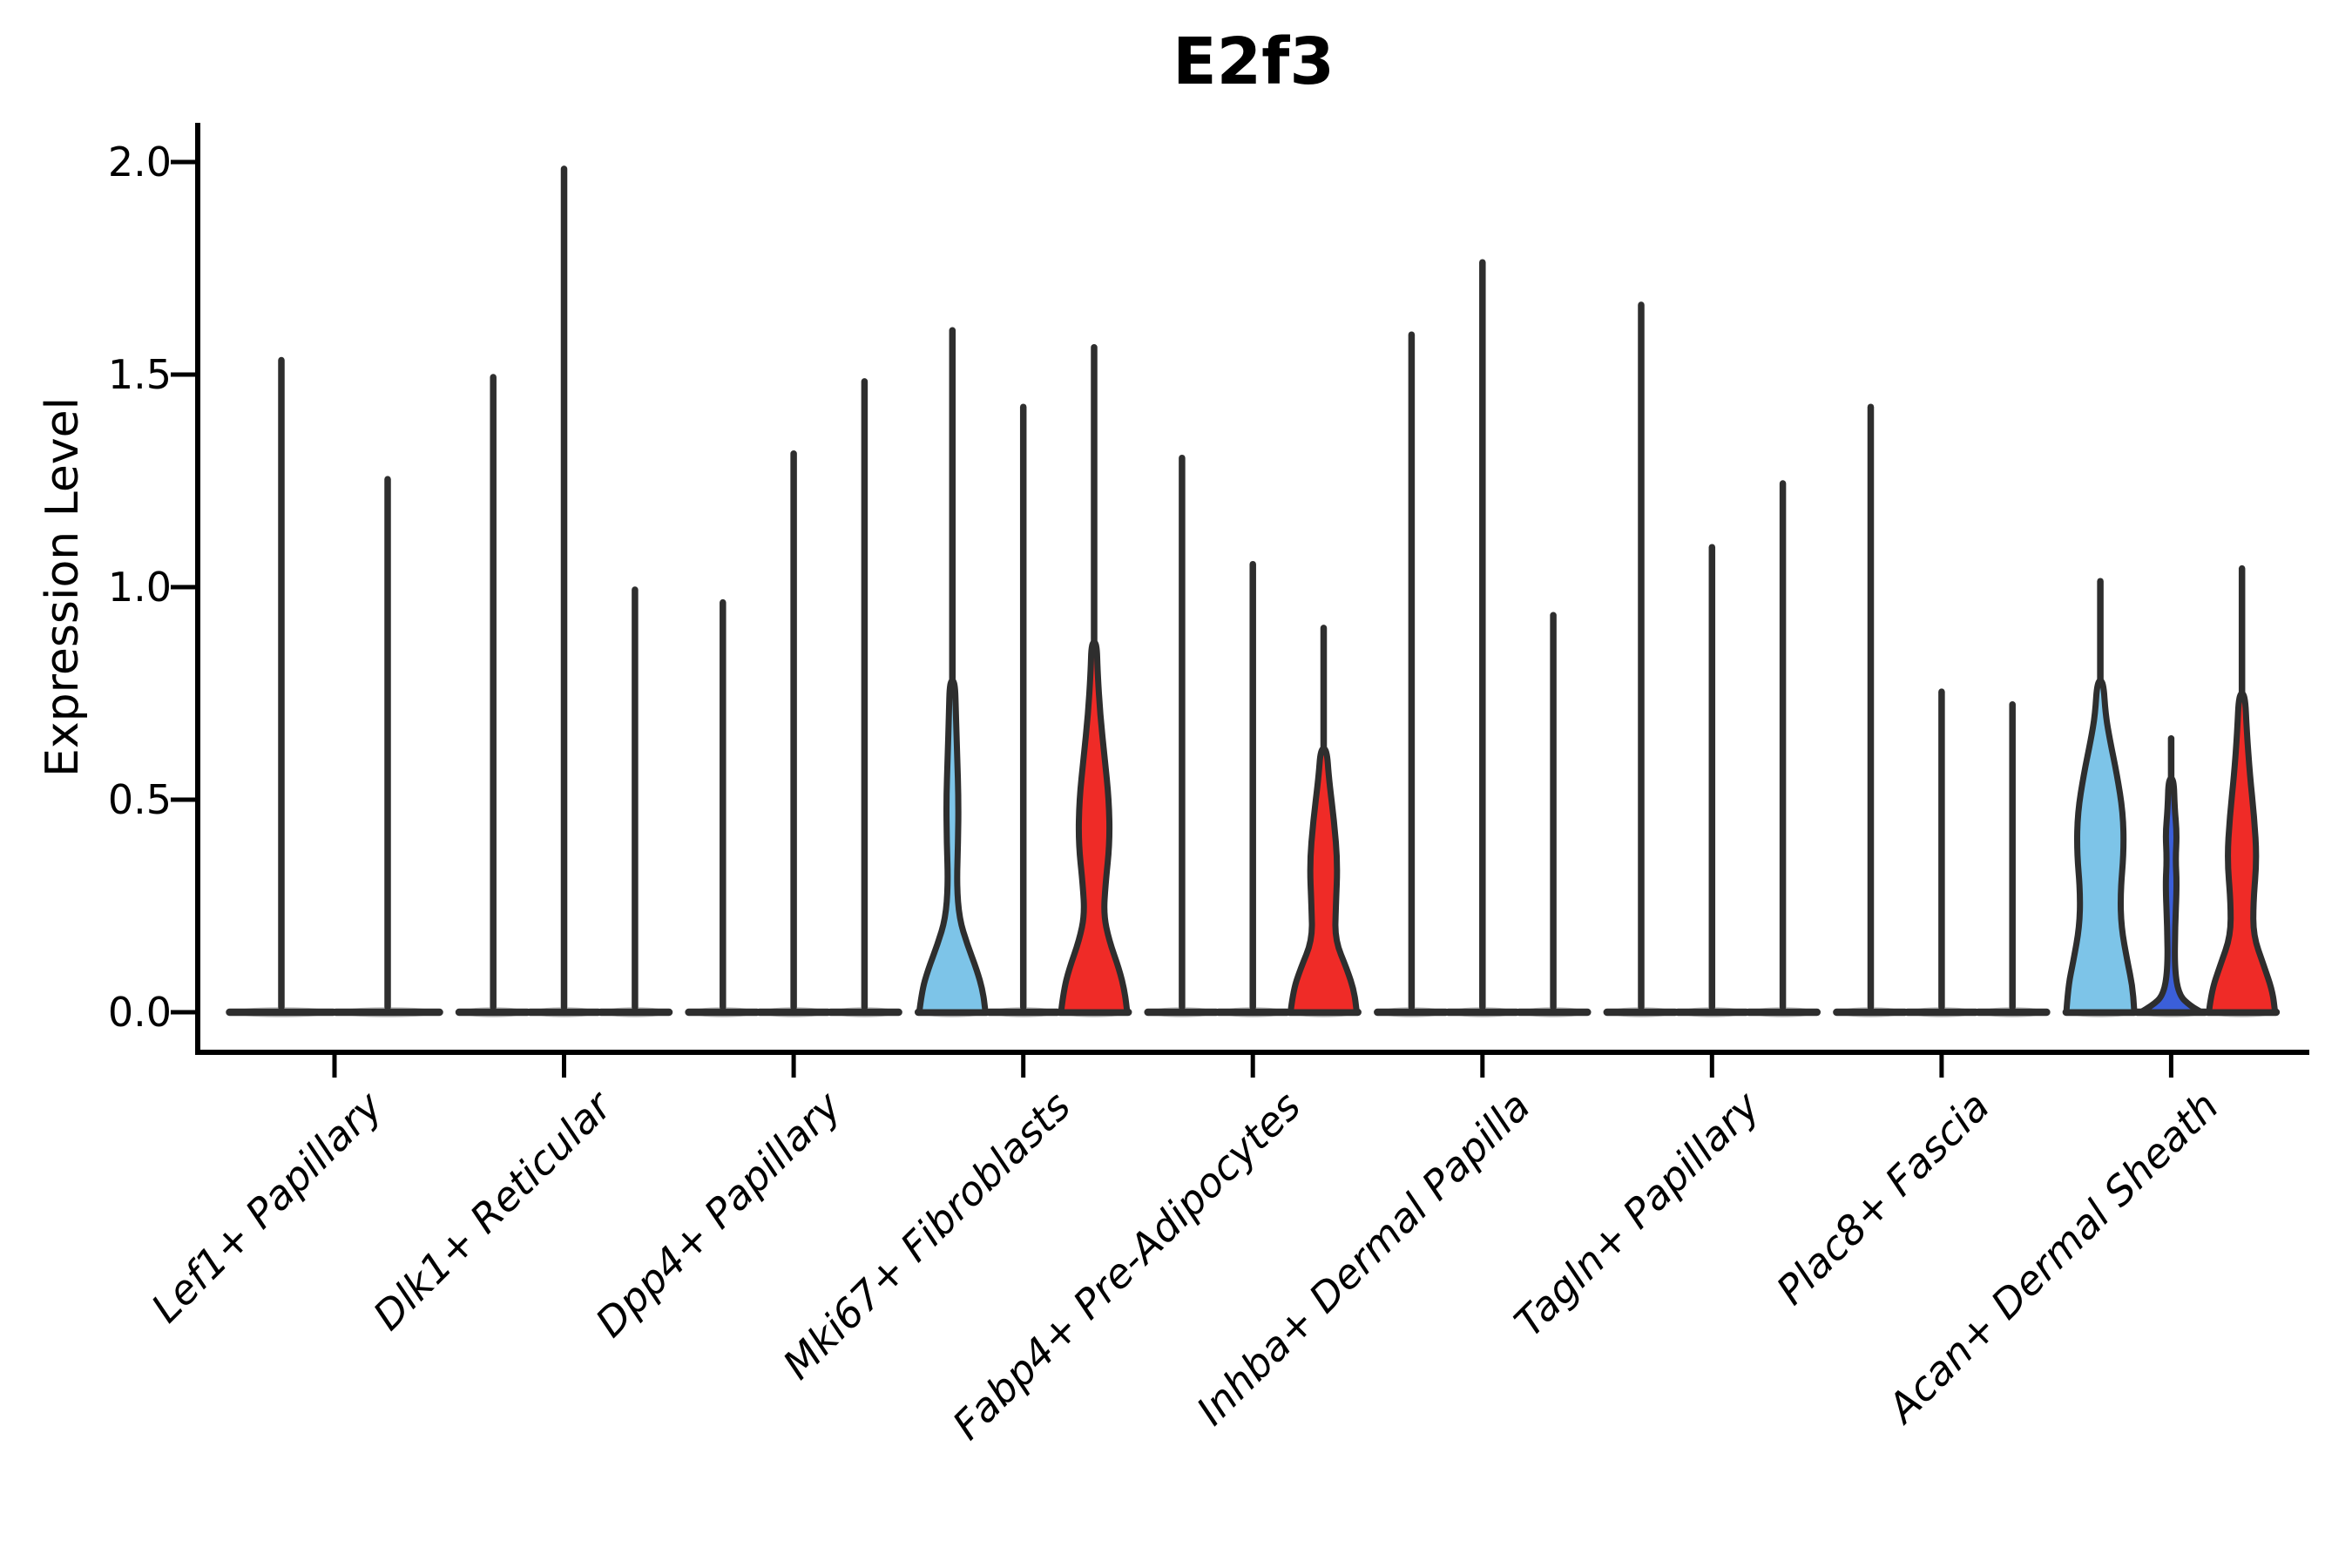 The height and width of the screenshot is (1568, 2352). Describe the element at coordinates (139, 162) in the screenshot. I see `y-tick-label: 2.0` at that location.